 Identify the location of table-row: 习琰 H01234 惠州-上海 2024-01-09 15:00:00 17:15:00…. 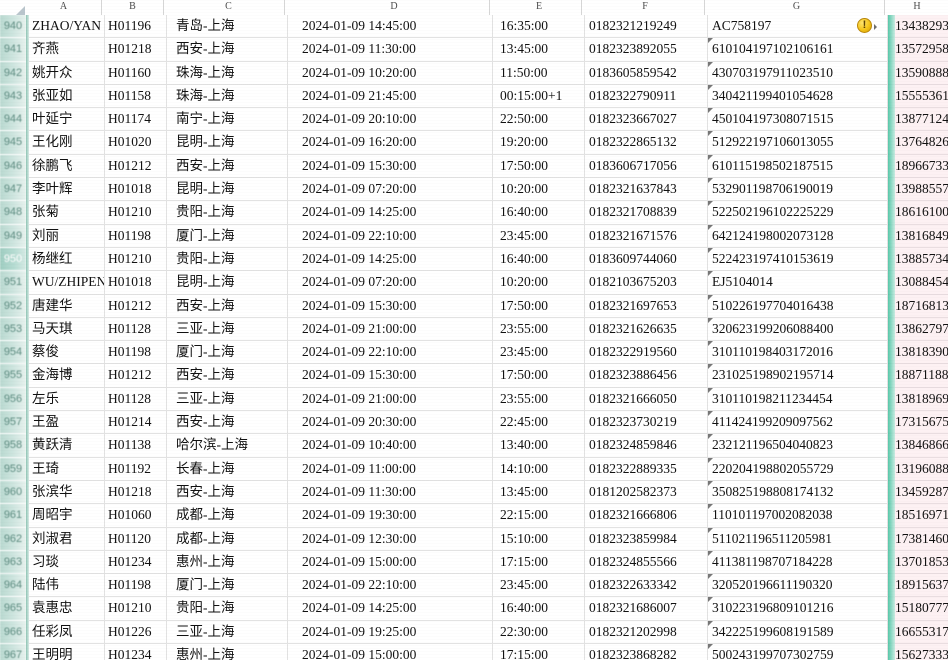
(488, 562).